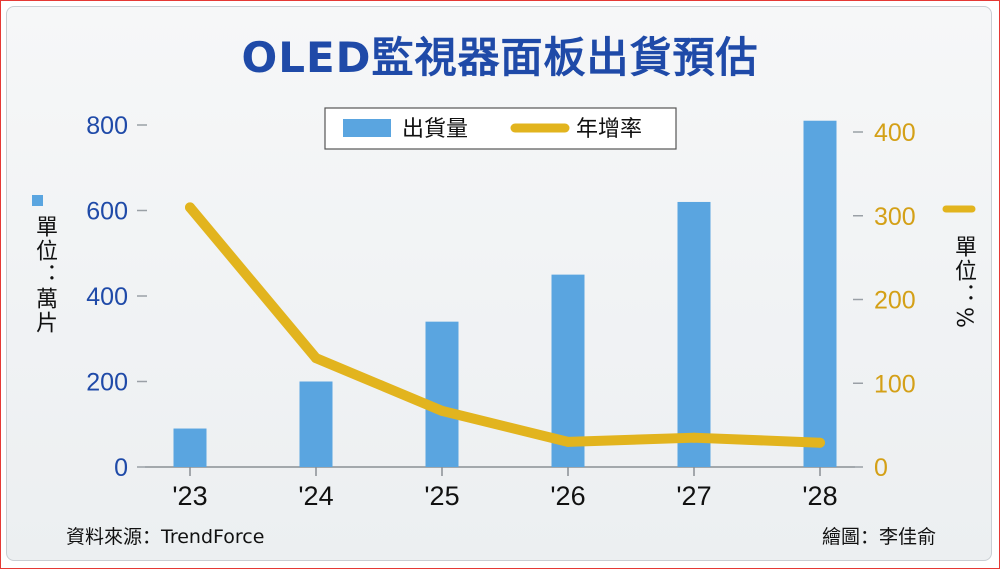  Describe the element at coordinates (107, 383) in the screenshot. I see `left-tick-label: 200` at that location.